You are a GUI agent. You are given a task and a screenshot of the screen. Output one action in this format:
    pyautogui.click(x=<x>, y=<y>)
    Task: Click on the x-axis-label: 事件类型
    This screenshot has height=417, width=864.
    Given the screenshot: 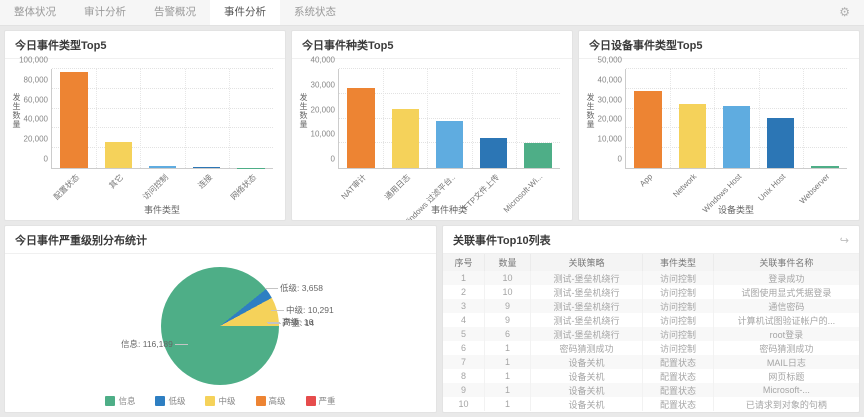 What is the action you would take?
    pyautogui.click(x=162, y=209)
    